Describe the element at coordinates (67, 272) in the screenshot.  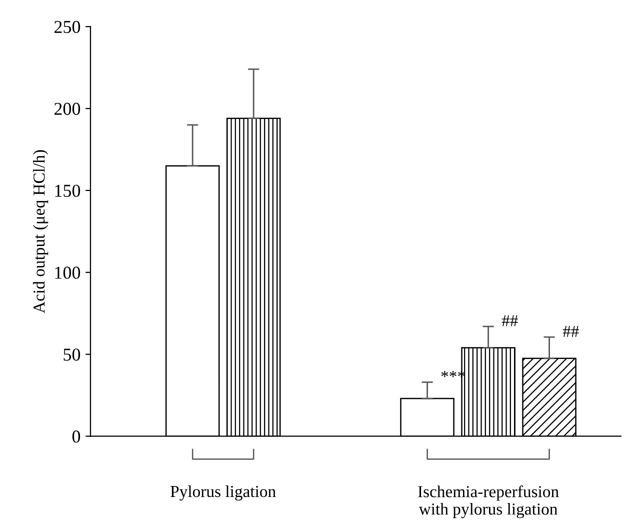
I see `y-tick-label: 100` at that location.